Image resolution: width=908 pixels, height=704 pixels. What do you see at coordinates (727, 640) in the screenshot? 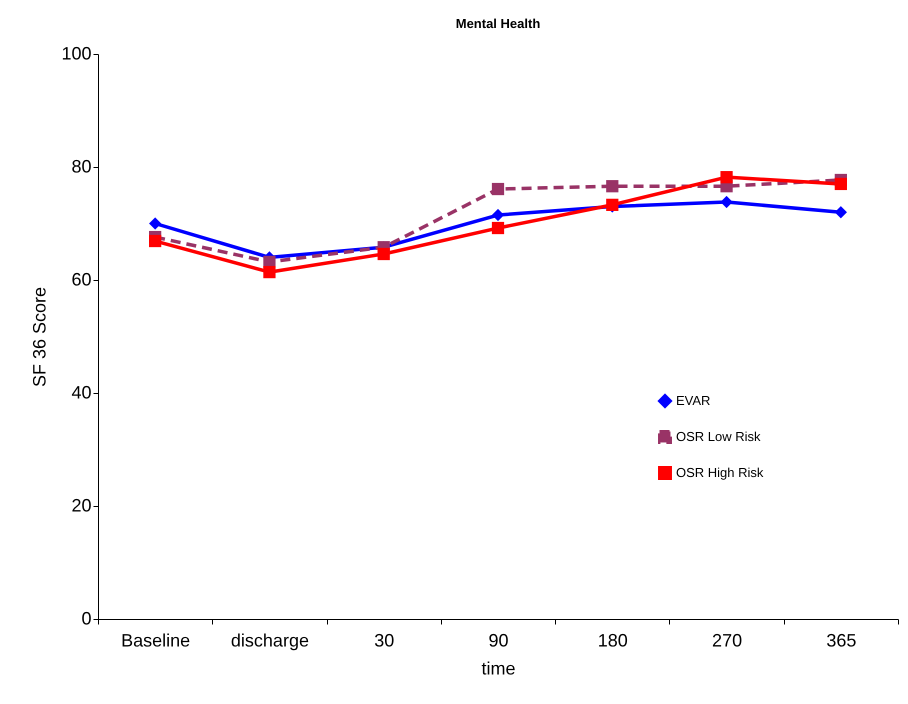
I see `x-tick-label: 270` at bounding box center [727, 640].